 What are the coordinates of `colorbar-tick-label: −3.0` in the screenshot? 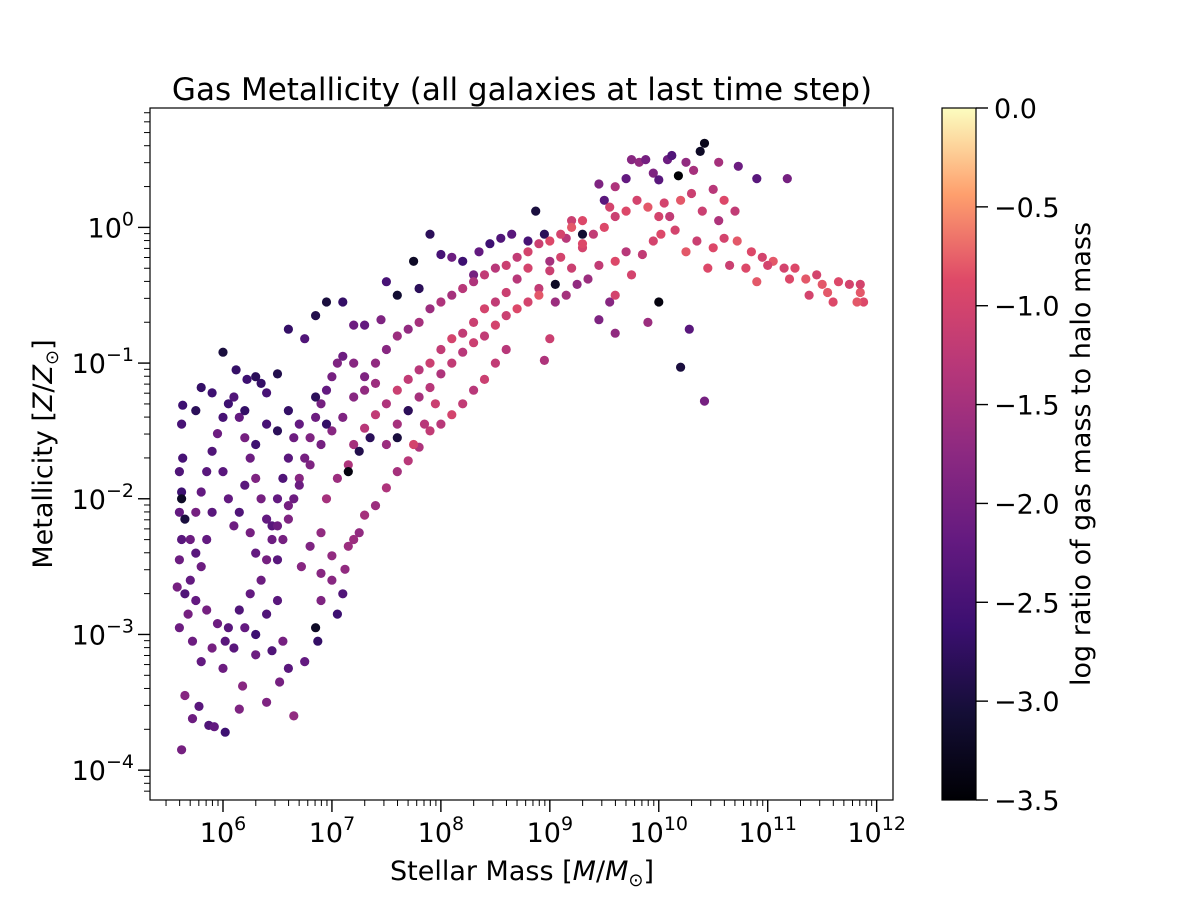 It's located at (1027, 702).